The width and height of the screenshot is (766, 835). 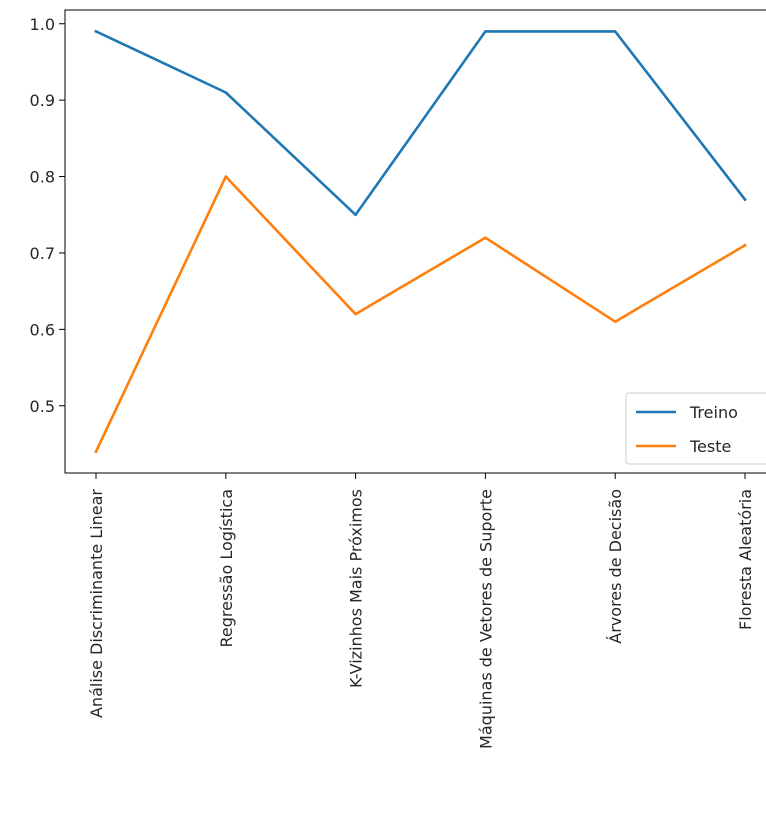 What do you see at coordinates (695, 428) in the screenshot?
I see `legend: Treino Teste` at bounding box center [695, 428].